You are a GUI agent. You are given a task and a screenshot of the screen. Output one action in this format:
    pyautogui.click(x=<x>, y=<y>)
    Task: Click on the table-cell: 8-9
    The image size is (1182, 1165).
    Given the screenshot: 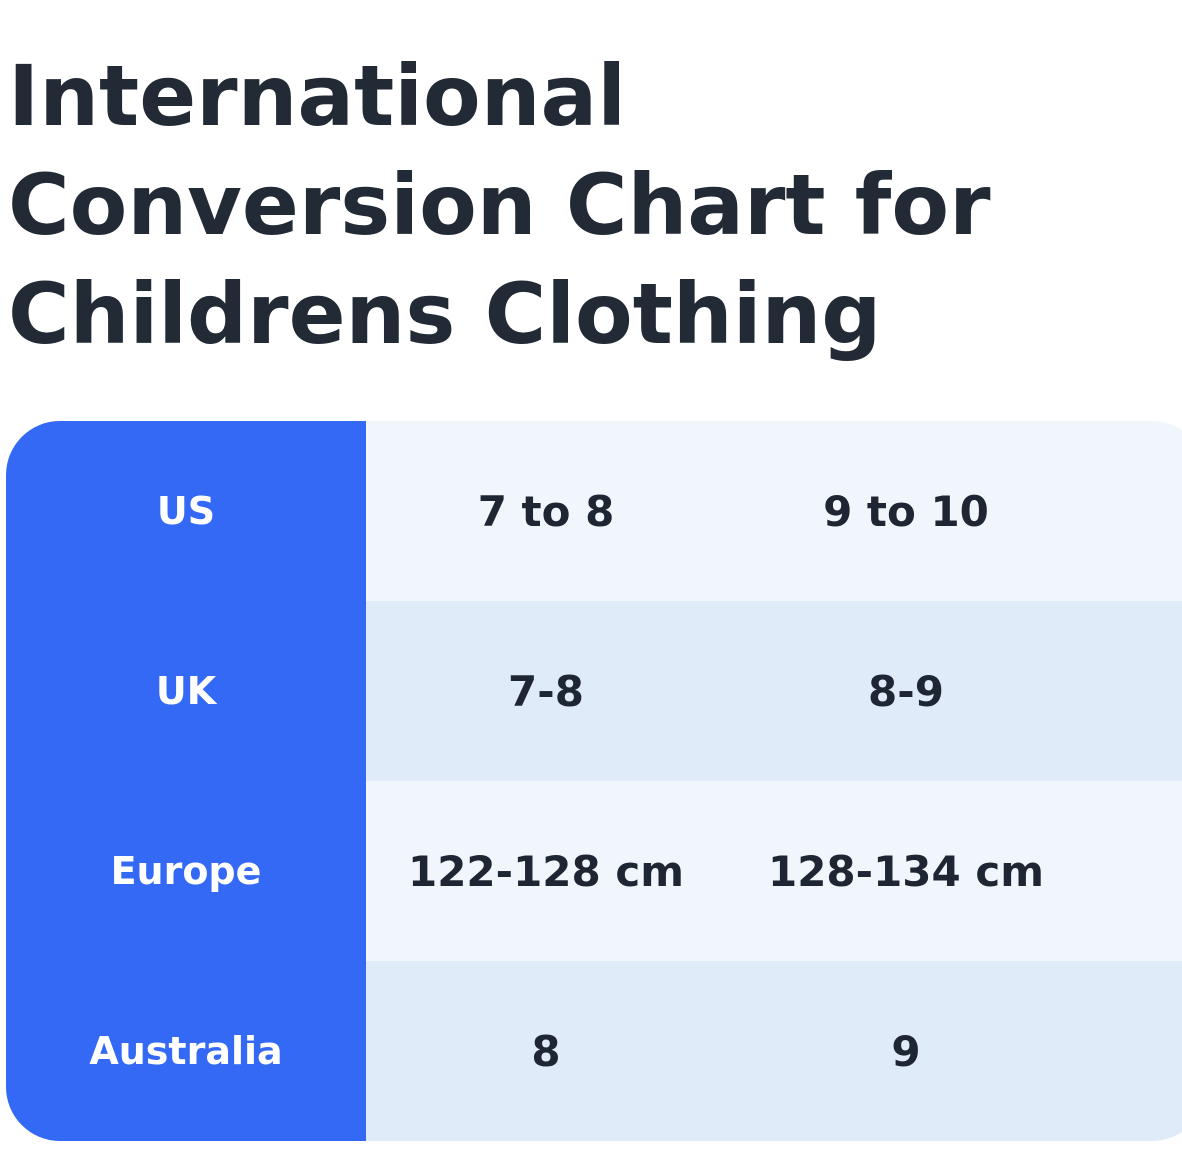 What is the action you would take?
    pyautogui.click(x=906, y=691)
    